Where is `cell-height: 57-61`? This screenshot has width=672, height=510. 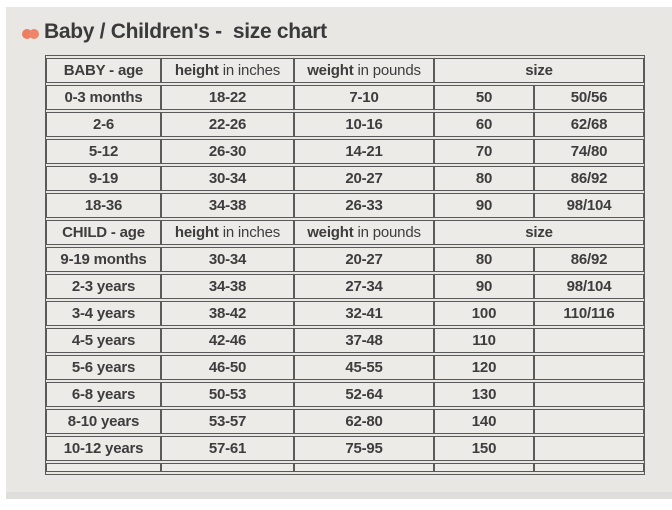
cell-height: 57-61 is located at coordinates (227, 448).